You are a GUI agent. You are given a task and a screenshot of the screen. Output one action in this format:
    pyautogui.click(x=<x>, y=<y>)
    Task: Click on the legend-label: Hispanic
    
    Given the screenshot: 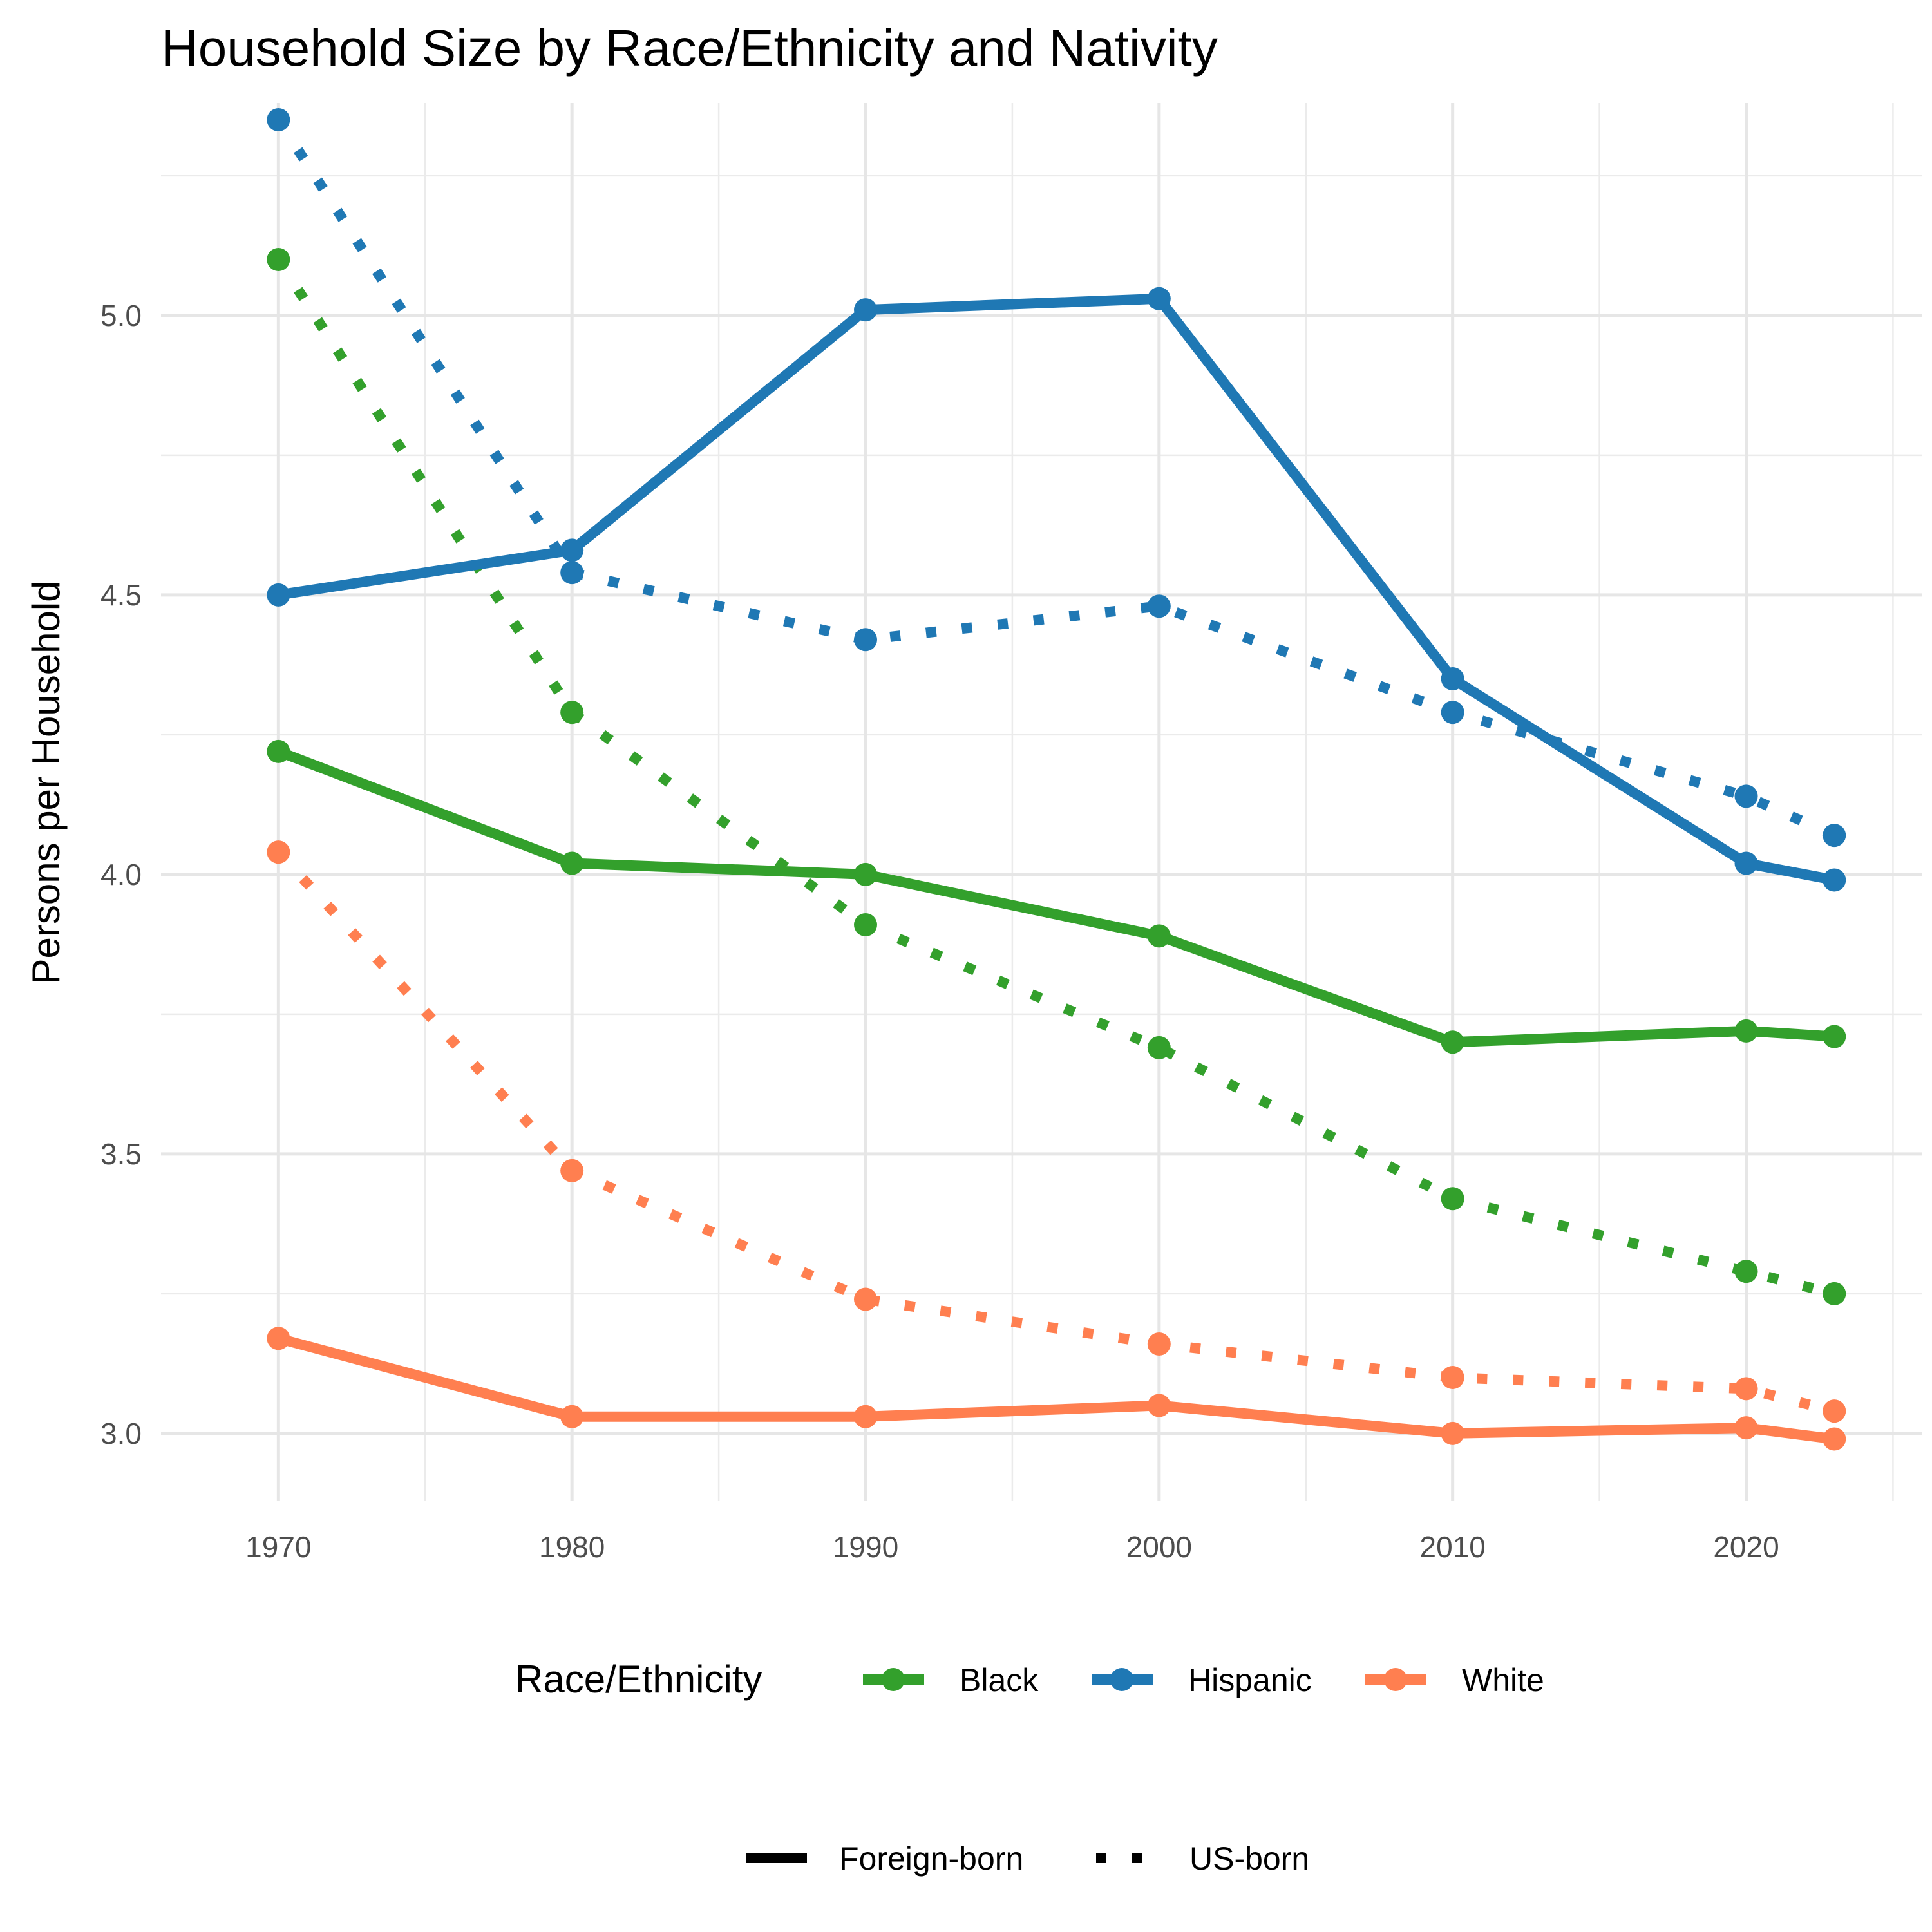 What is the action you would take?
    pyautogui.click(x=1250, y=1680)
    